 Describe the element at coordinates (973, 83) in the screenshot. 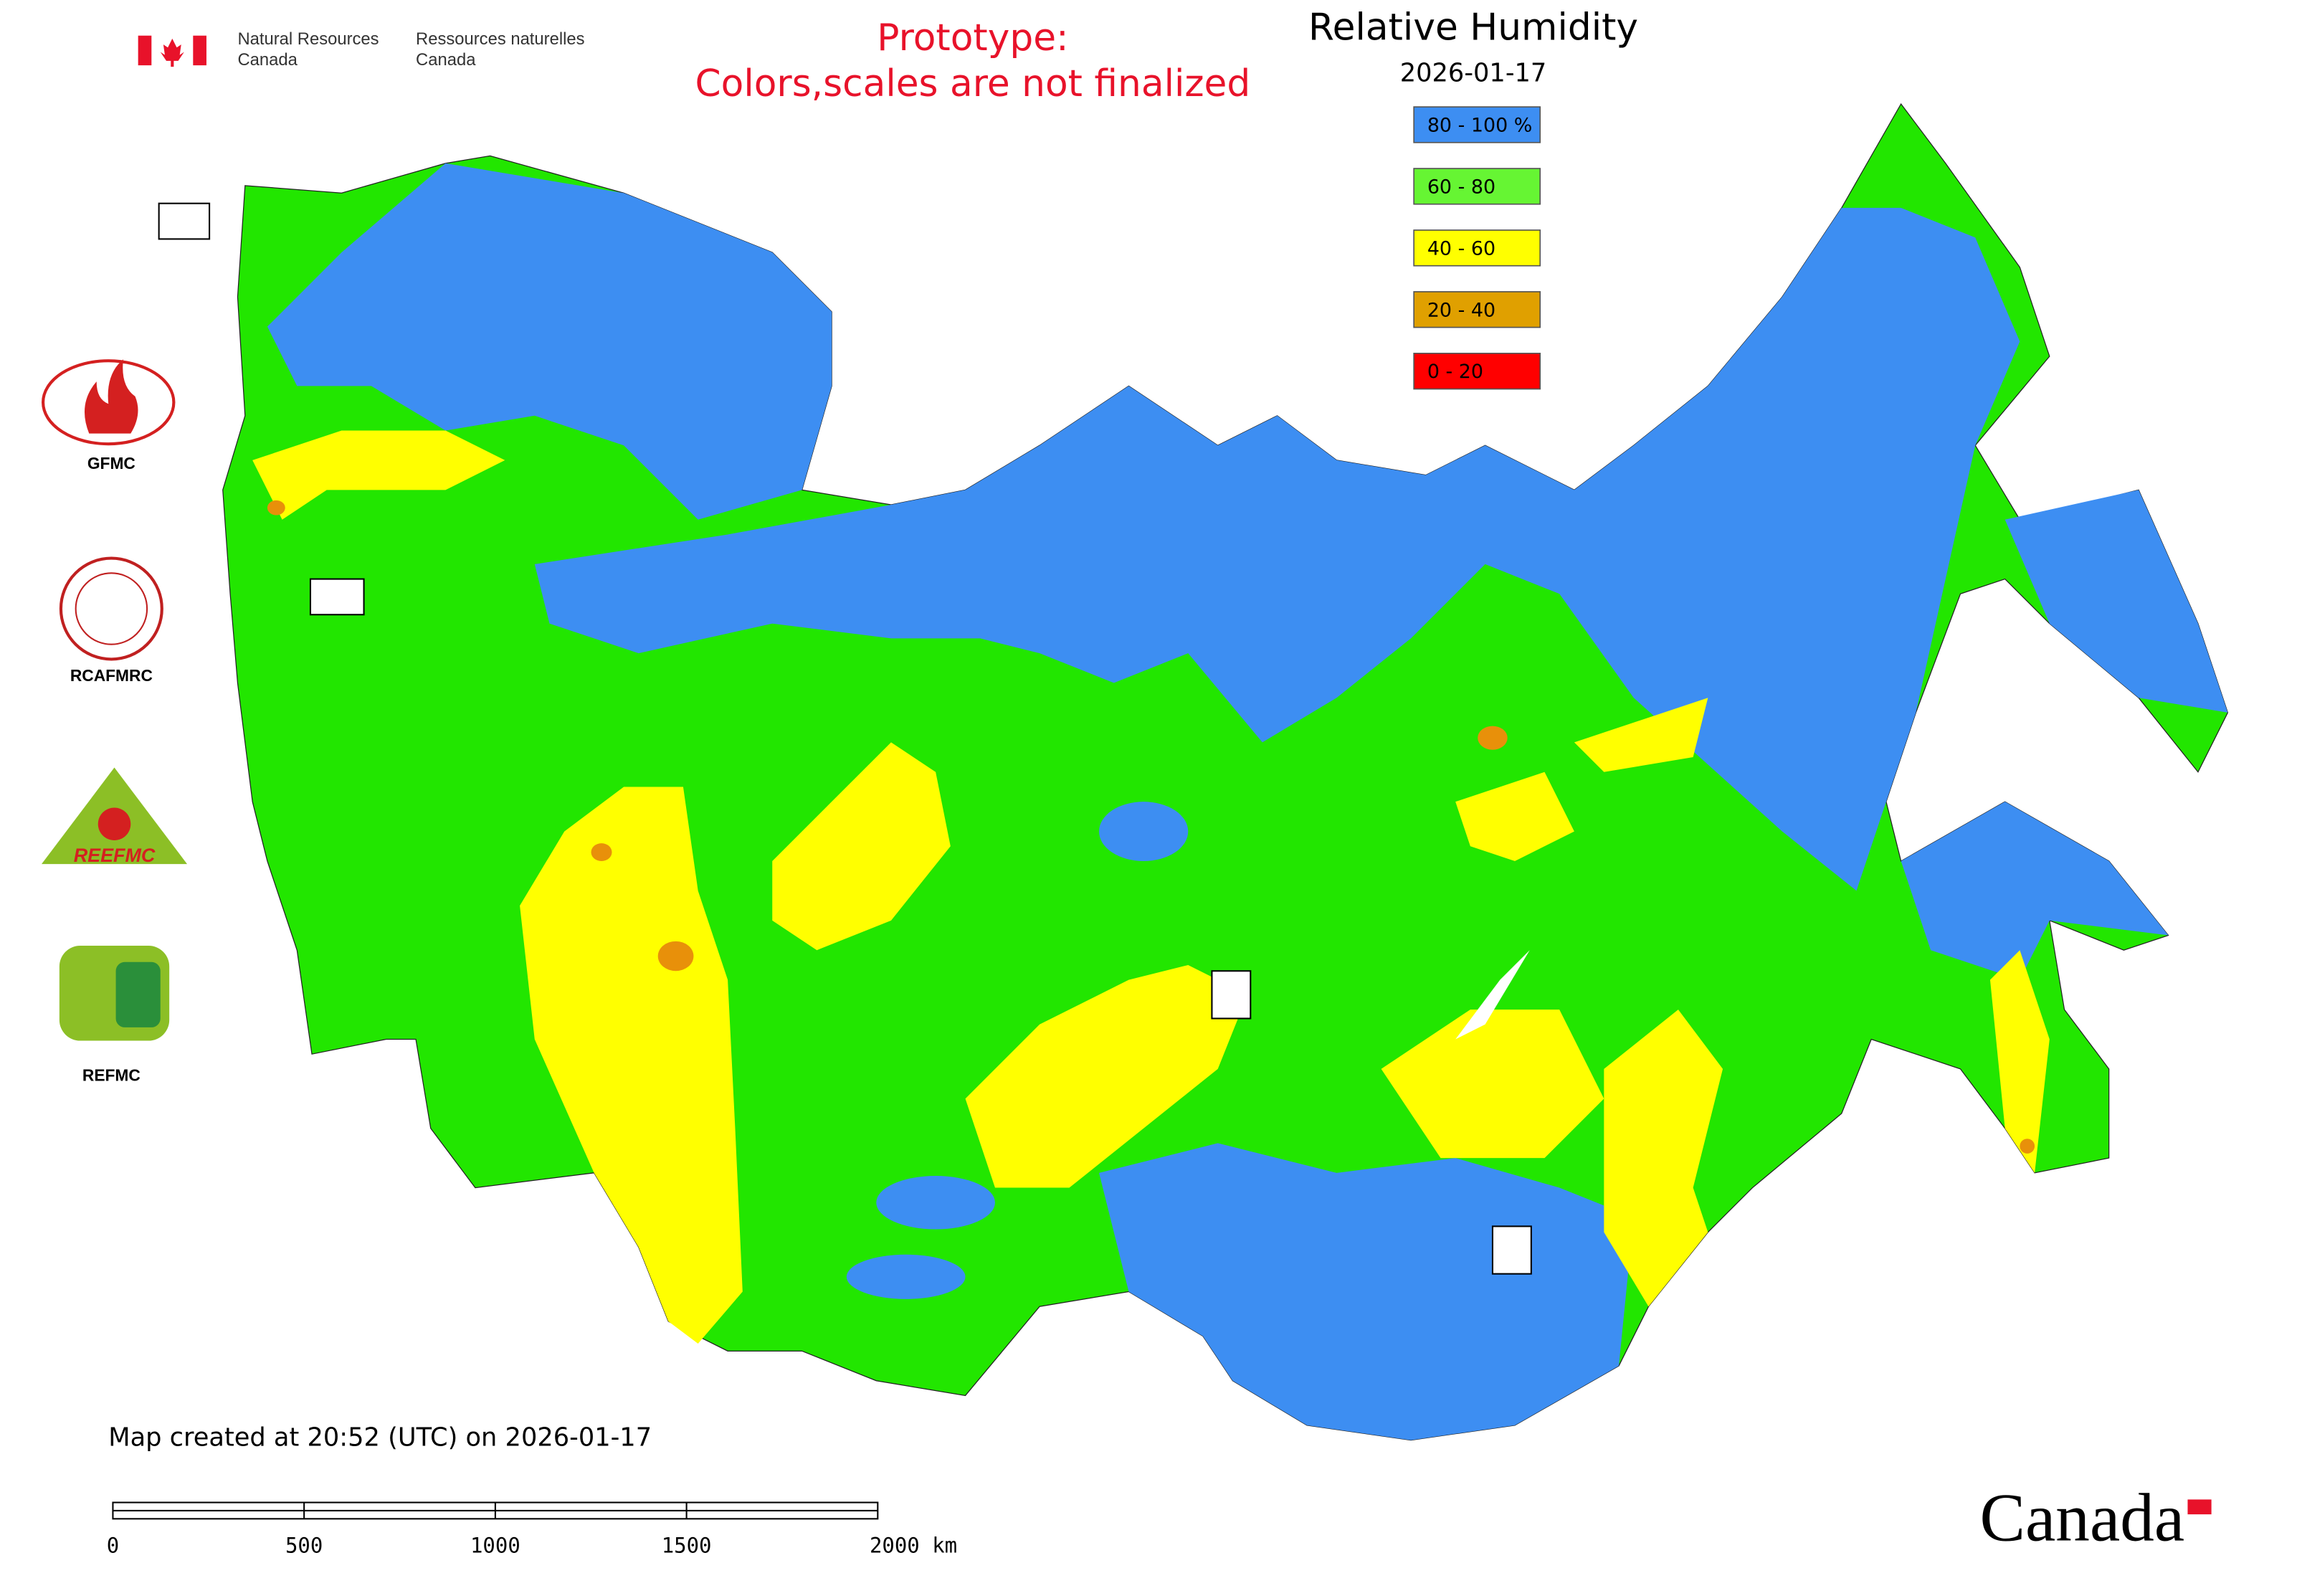

I see `prototype-notice: Colors,scales are not finalized` at that location.